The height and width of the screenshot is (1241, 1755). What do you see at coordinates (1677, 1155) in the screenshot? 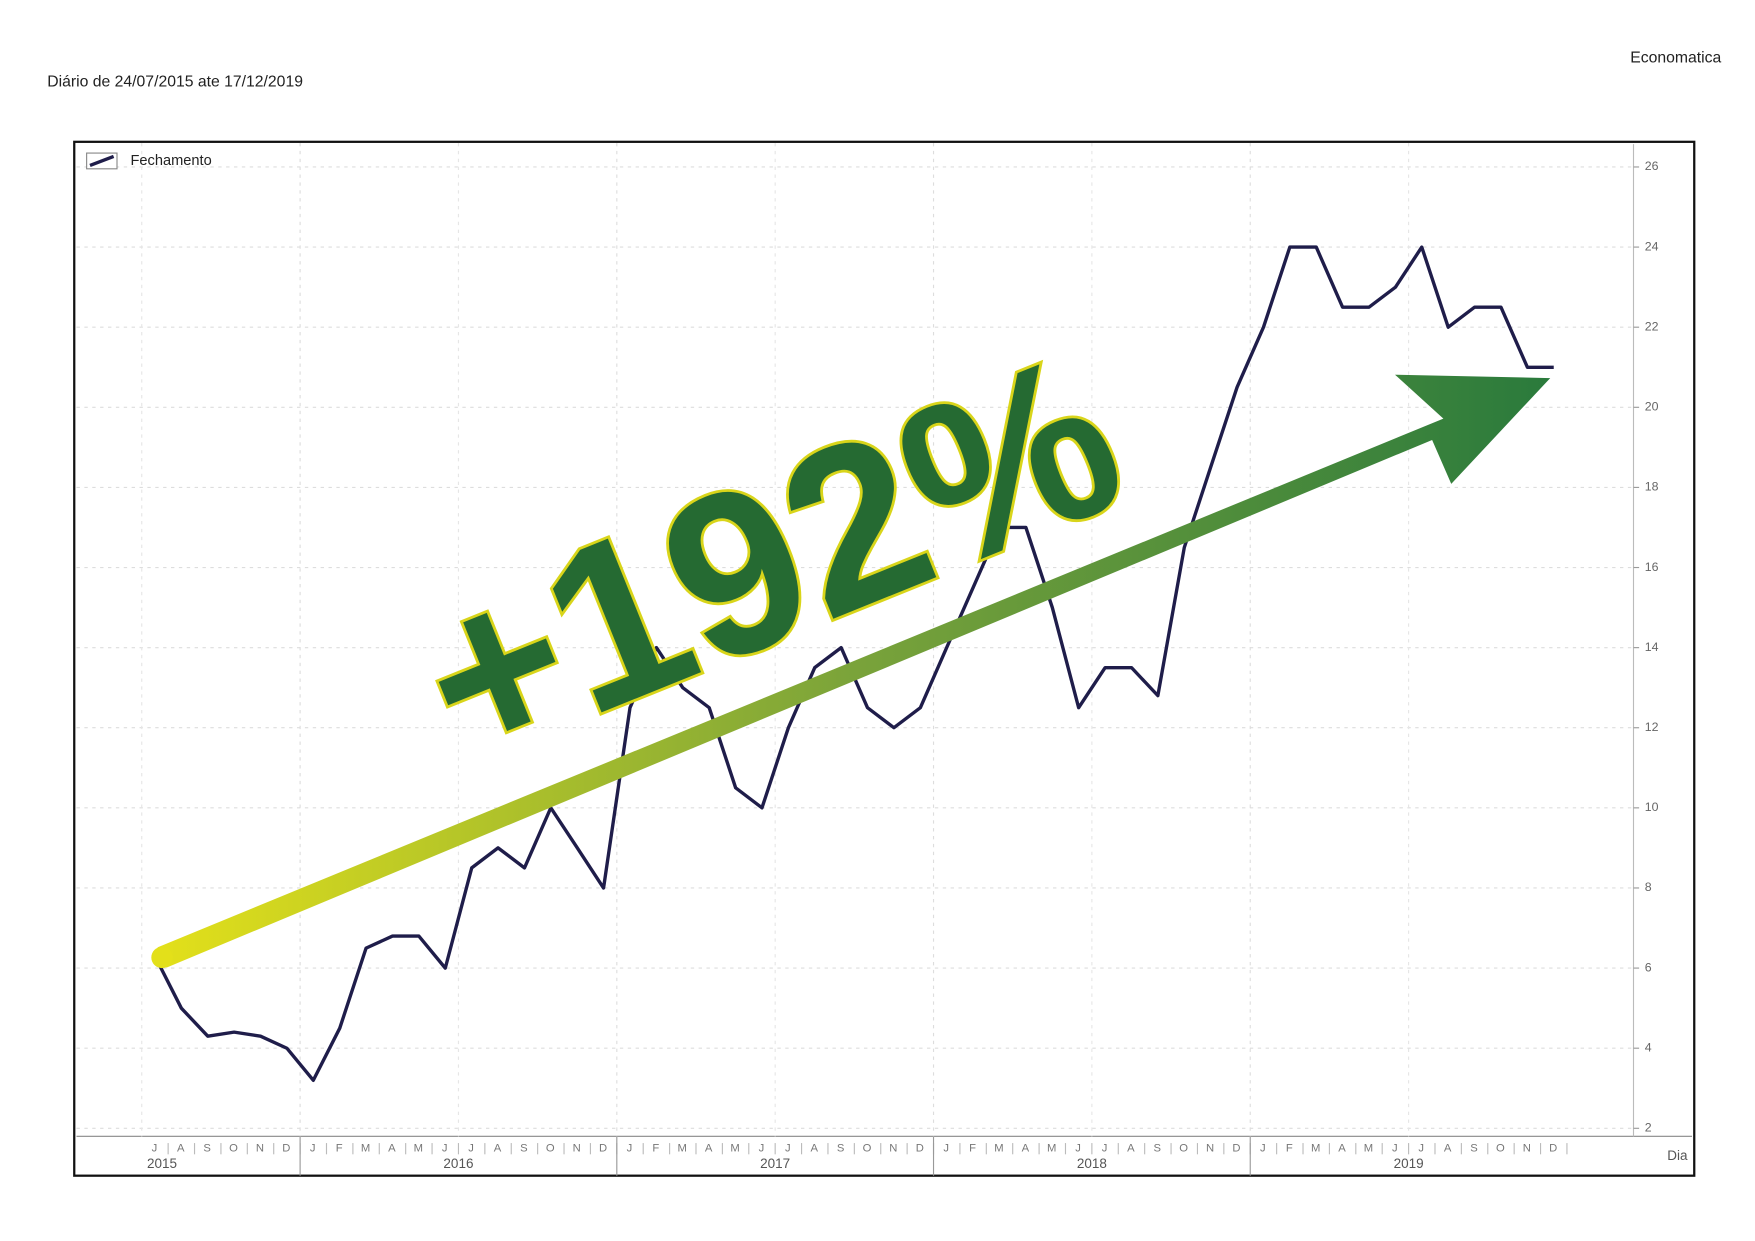
I see `x-axis-label: Dia` at bounding box center [1677, 1155].